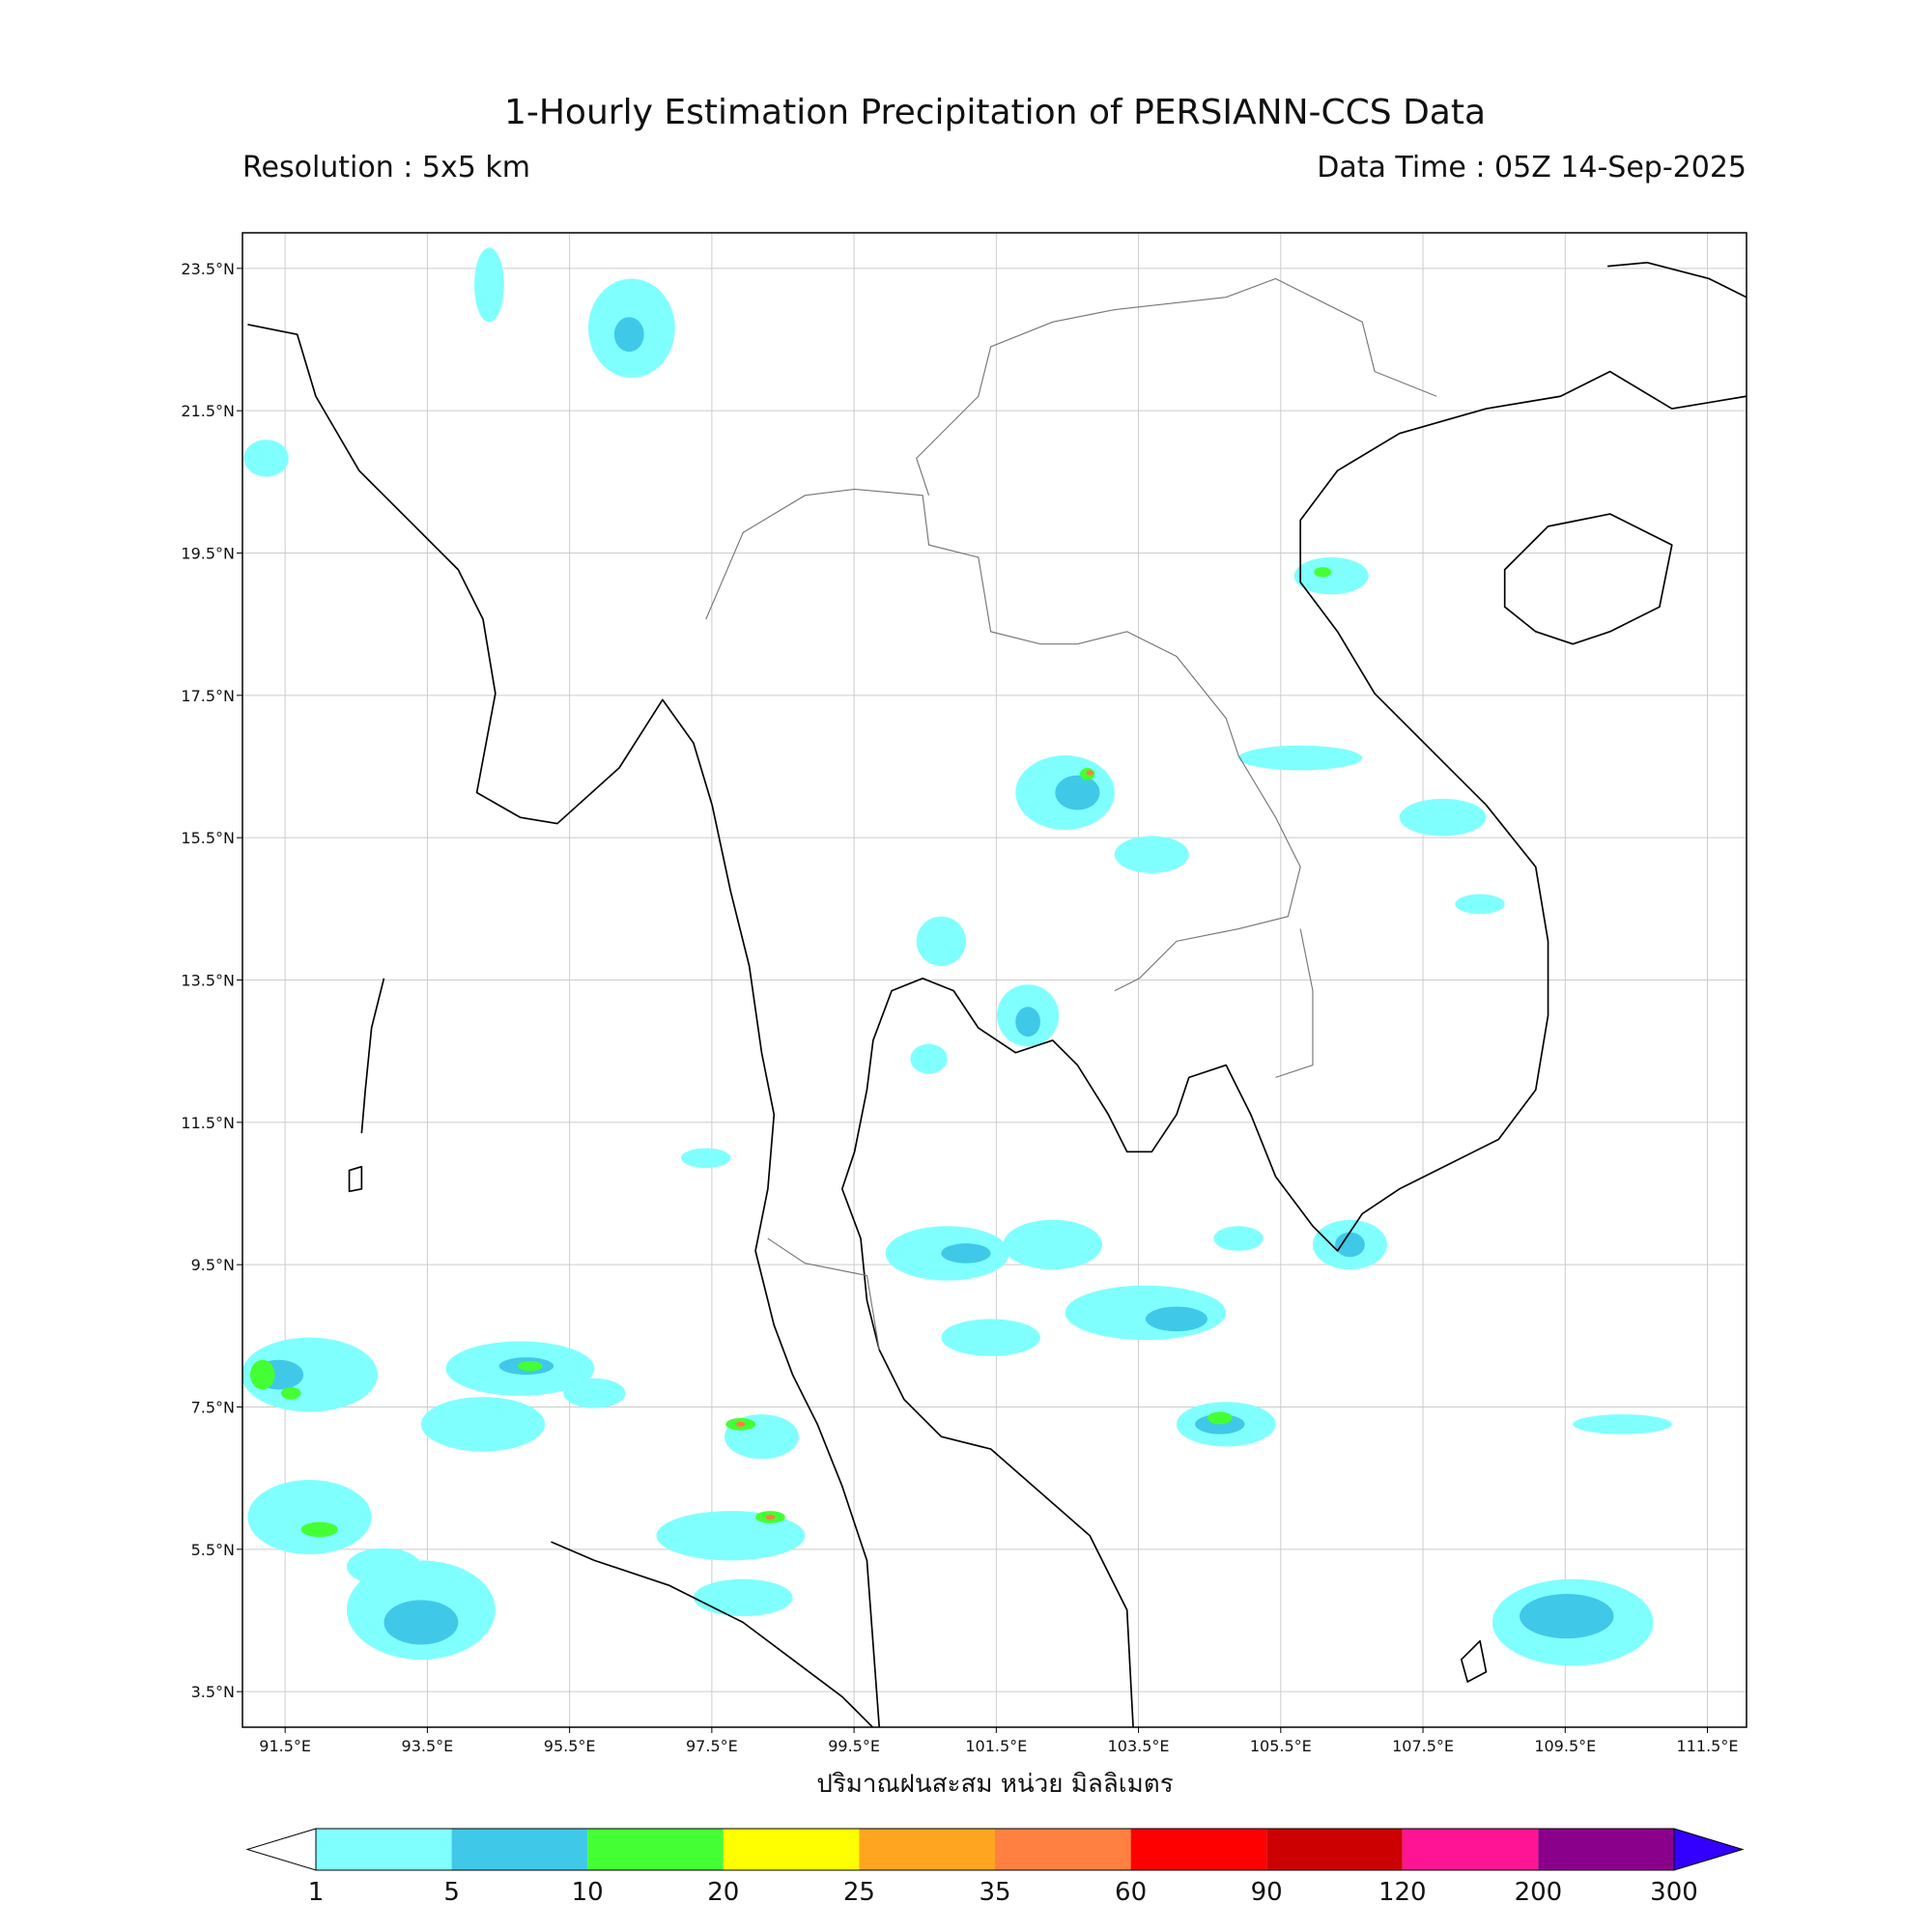 The width and height of the screenshot is (1932, 1932). I want to click on y-tick-label: 15.5°N, so click(208, 838).